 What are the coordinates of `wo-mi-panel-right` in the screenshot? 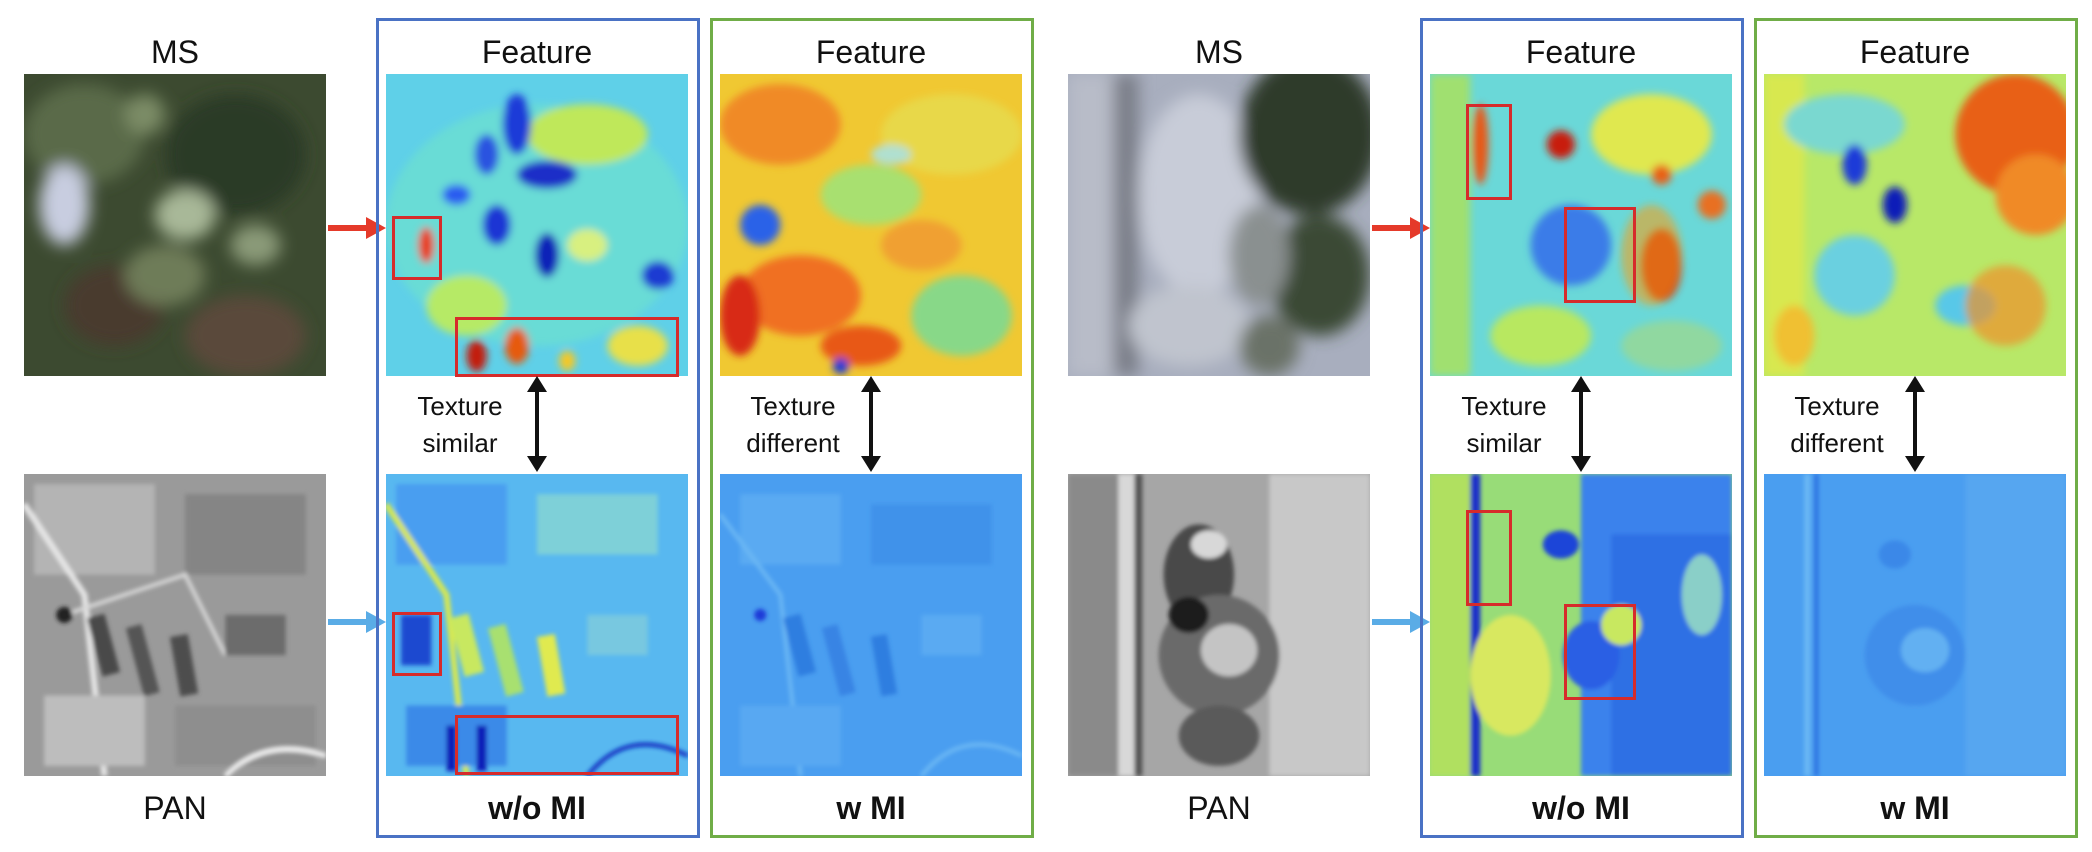 It's located at (1582, 428).